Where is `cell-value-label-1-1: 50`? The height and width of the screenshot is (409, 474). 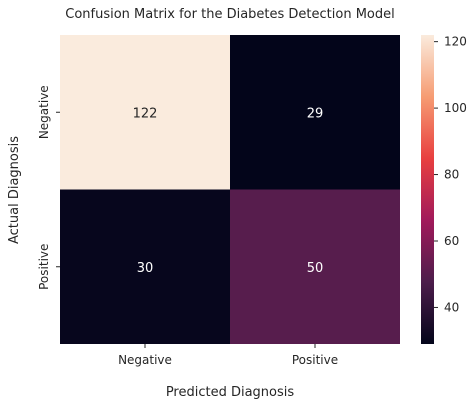
cell-value-label-1-1: 50 is located at coordinates (315, 268).